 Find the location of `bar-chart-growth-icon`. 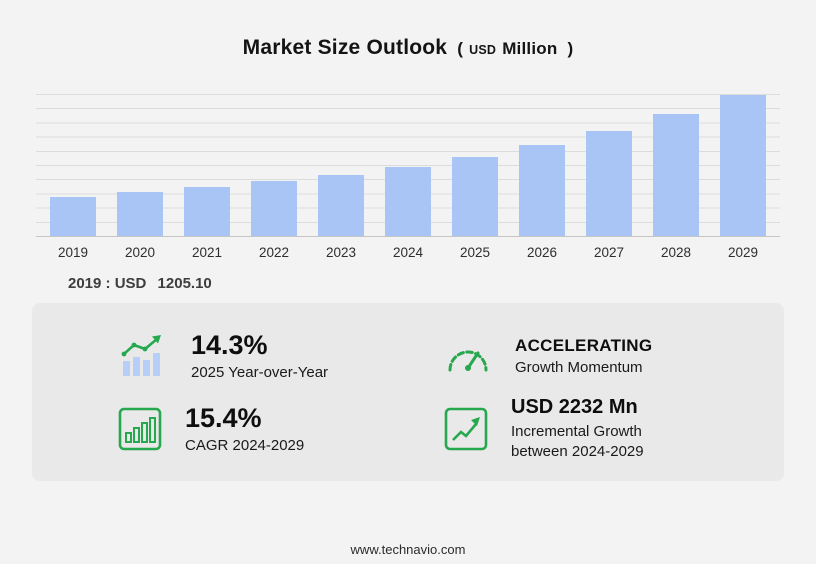

bar-chart-growth-icon is located at coordinates (141, 355).